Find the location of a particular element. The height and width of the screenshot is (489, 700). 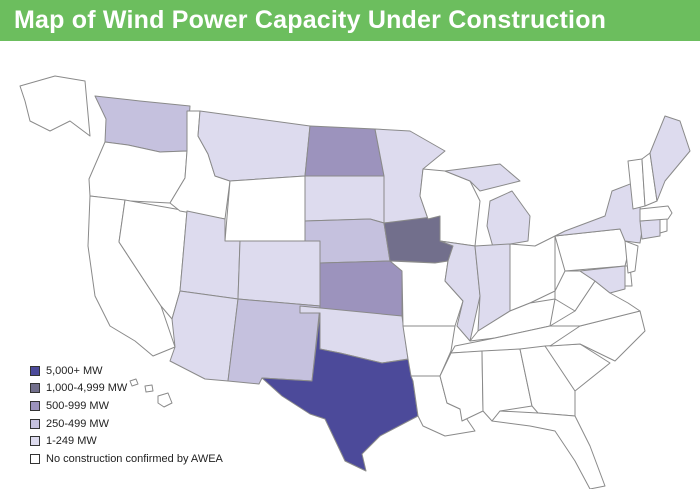

state-ND is located at coordinates (344, 151).